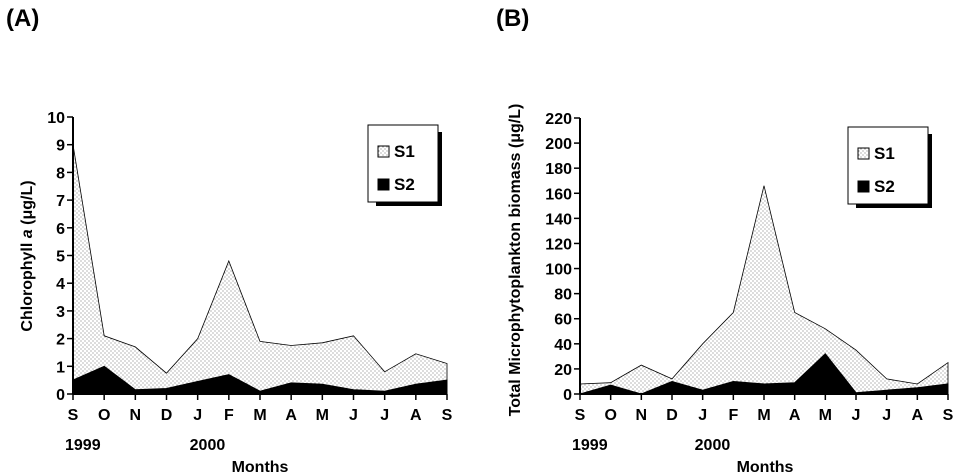  Describe the element at coordinates (60, 229) in the screenshot. I see `panel-a-y-tick-label: 6` at that location.